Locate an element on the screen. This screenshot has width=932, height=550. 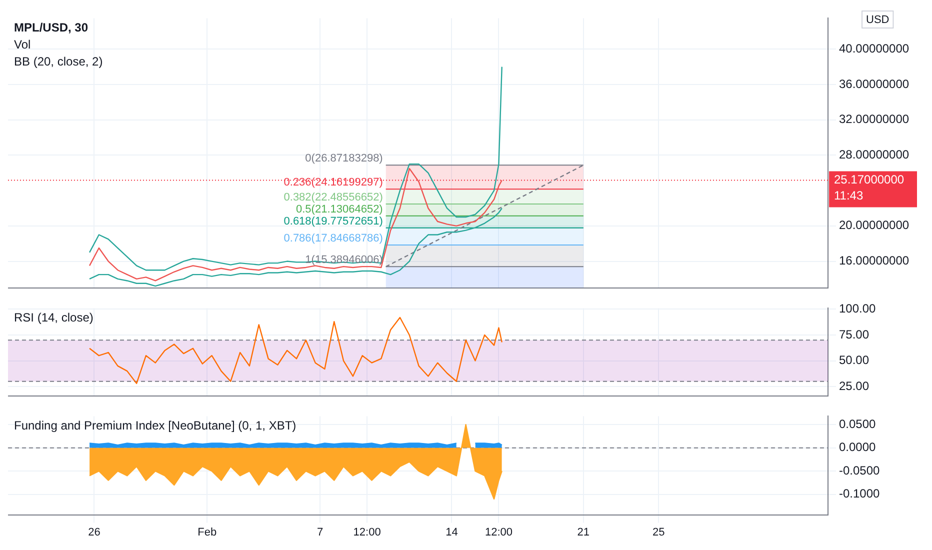
y-tick-label: 0.0500 is located at coordinates (857, 423).